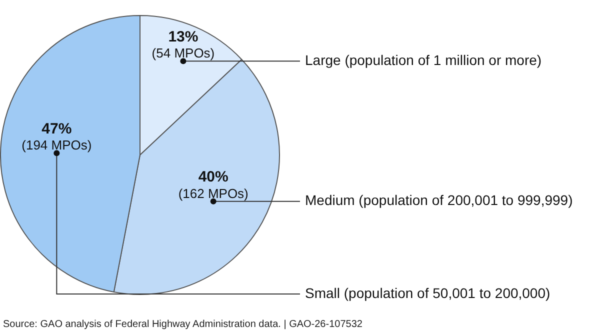 The image size is (600, 335). What do you see at coordinates (427, 292) in the screenshot?
I see `slice-label: Small (population of 50,001 to 200,000)` at bounding box center [427, 292].